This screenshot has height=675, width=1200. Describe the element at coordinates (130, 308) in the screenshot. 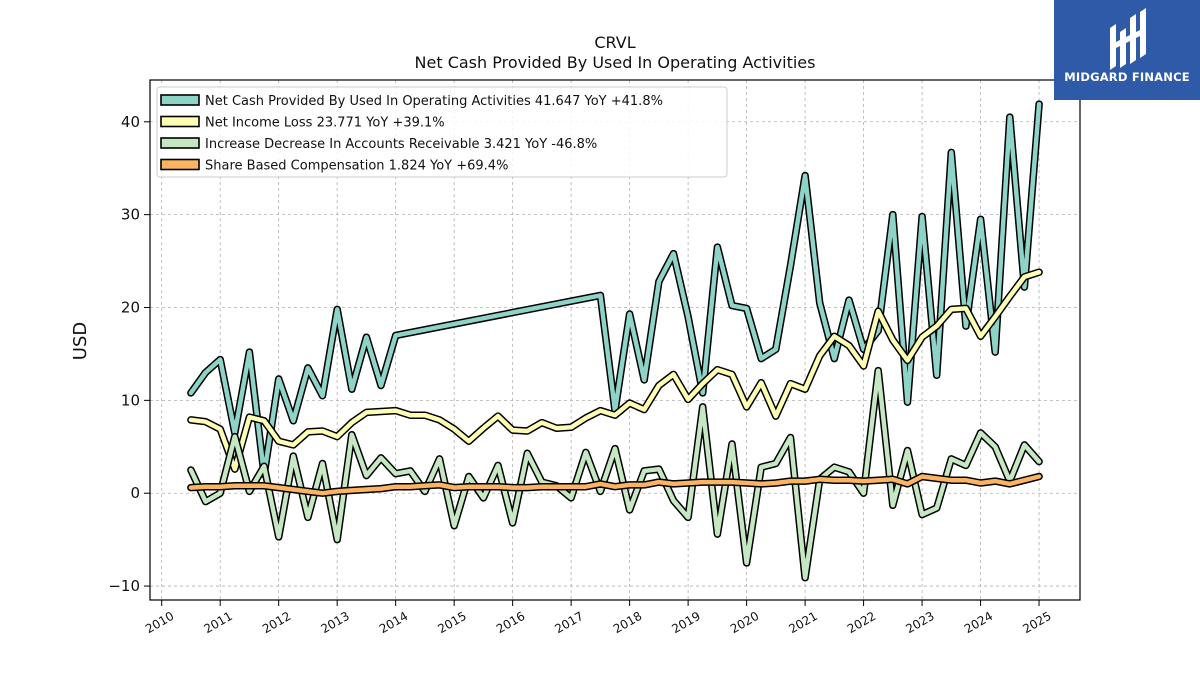

I see `y-tick-label: 20` at that location.